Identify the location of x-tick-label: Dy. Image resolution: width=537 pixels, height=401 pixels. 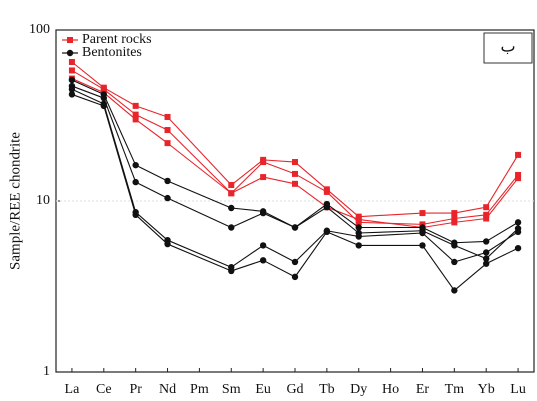
(358, 389).